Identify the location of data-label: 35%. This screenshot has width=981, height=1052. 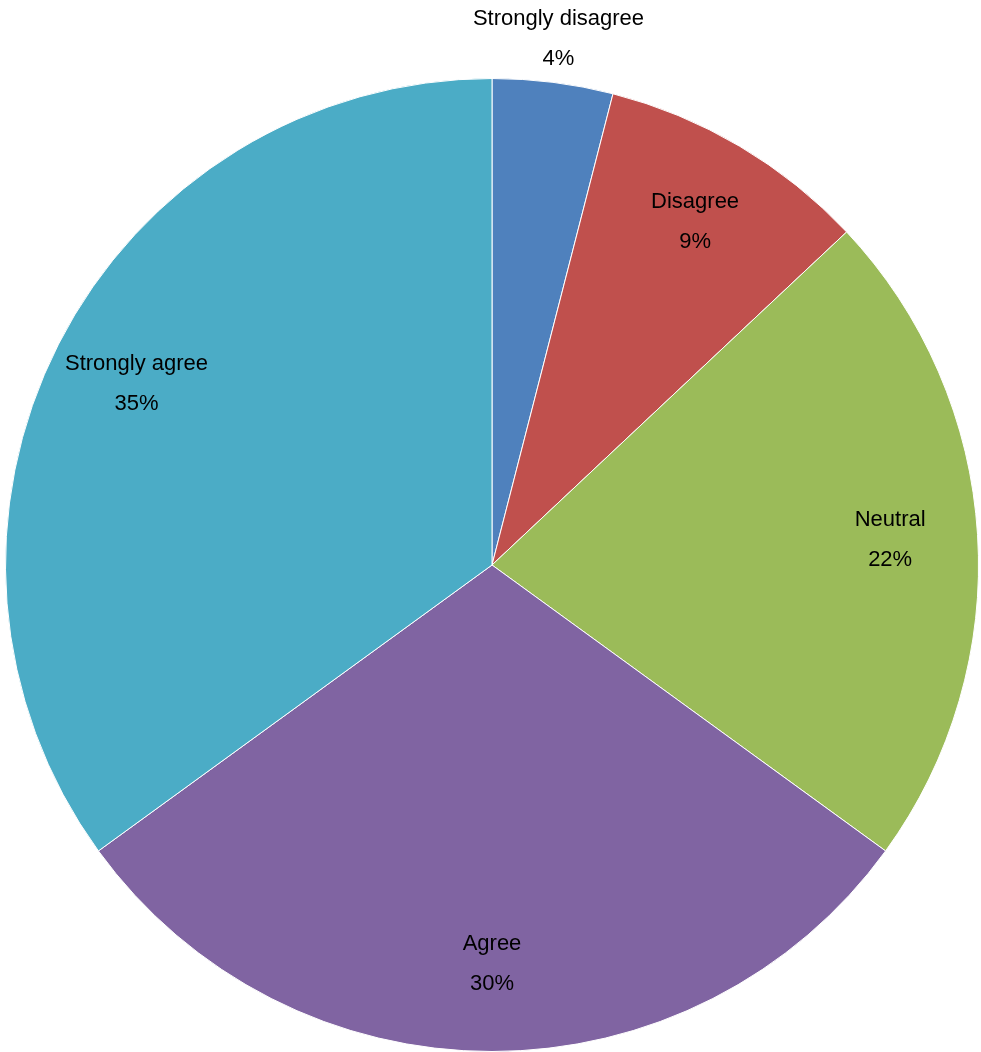
(136, 402).